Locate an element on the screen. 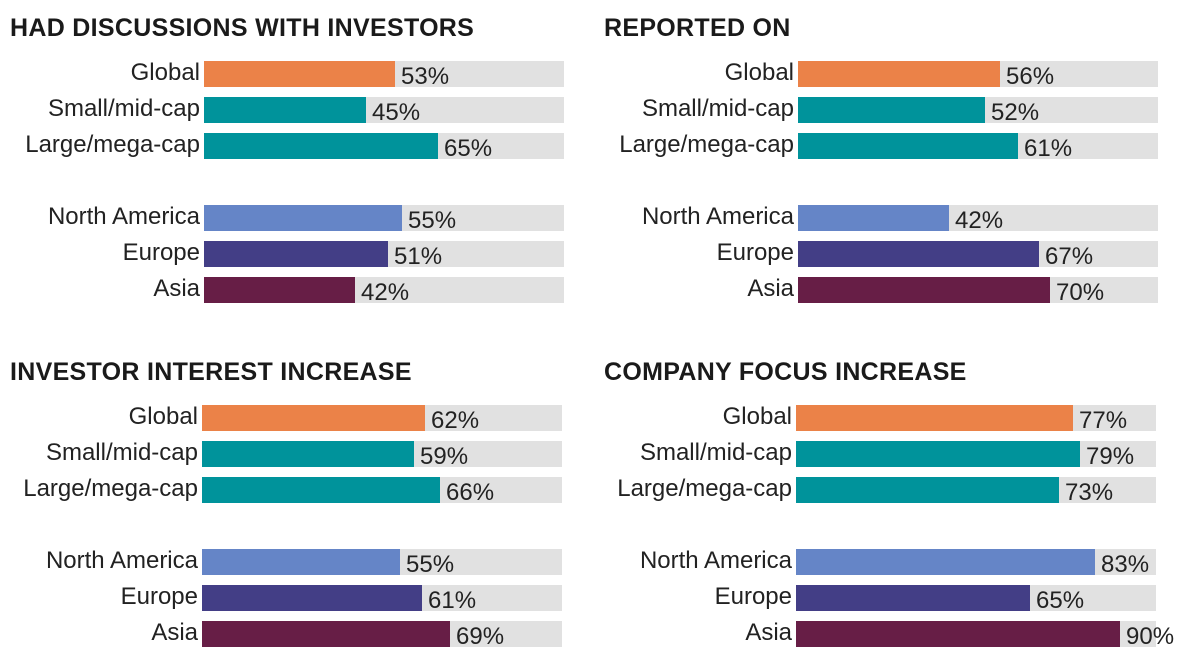 The image size is (1192, 672). bar-row-large-mega-cap: Large/mega-cap 66% is located at coordinates (286, 490).